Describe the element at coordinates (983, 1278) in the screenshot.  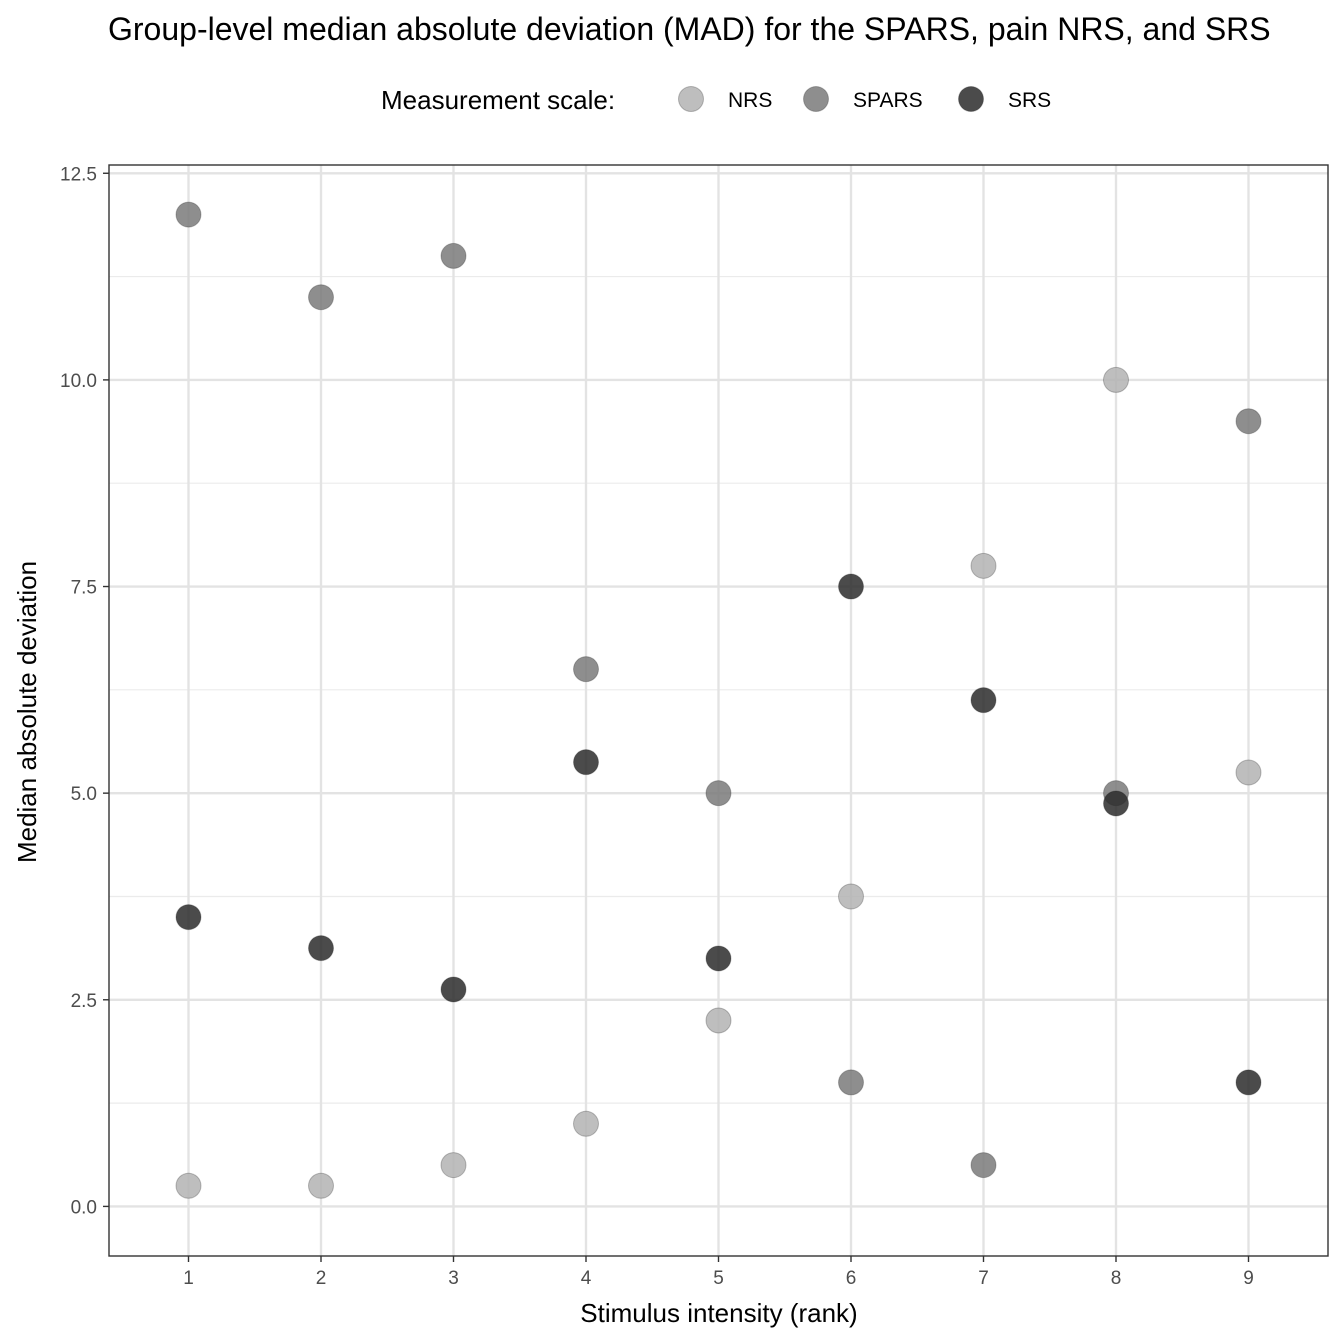
I see `x-tick-label: 7` at that location.